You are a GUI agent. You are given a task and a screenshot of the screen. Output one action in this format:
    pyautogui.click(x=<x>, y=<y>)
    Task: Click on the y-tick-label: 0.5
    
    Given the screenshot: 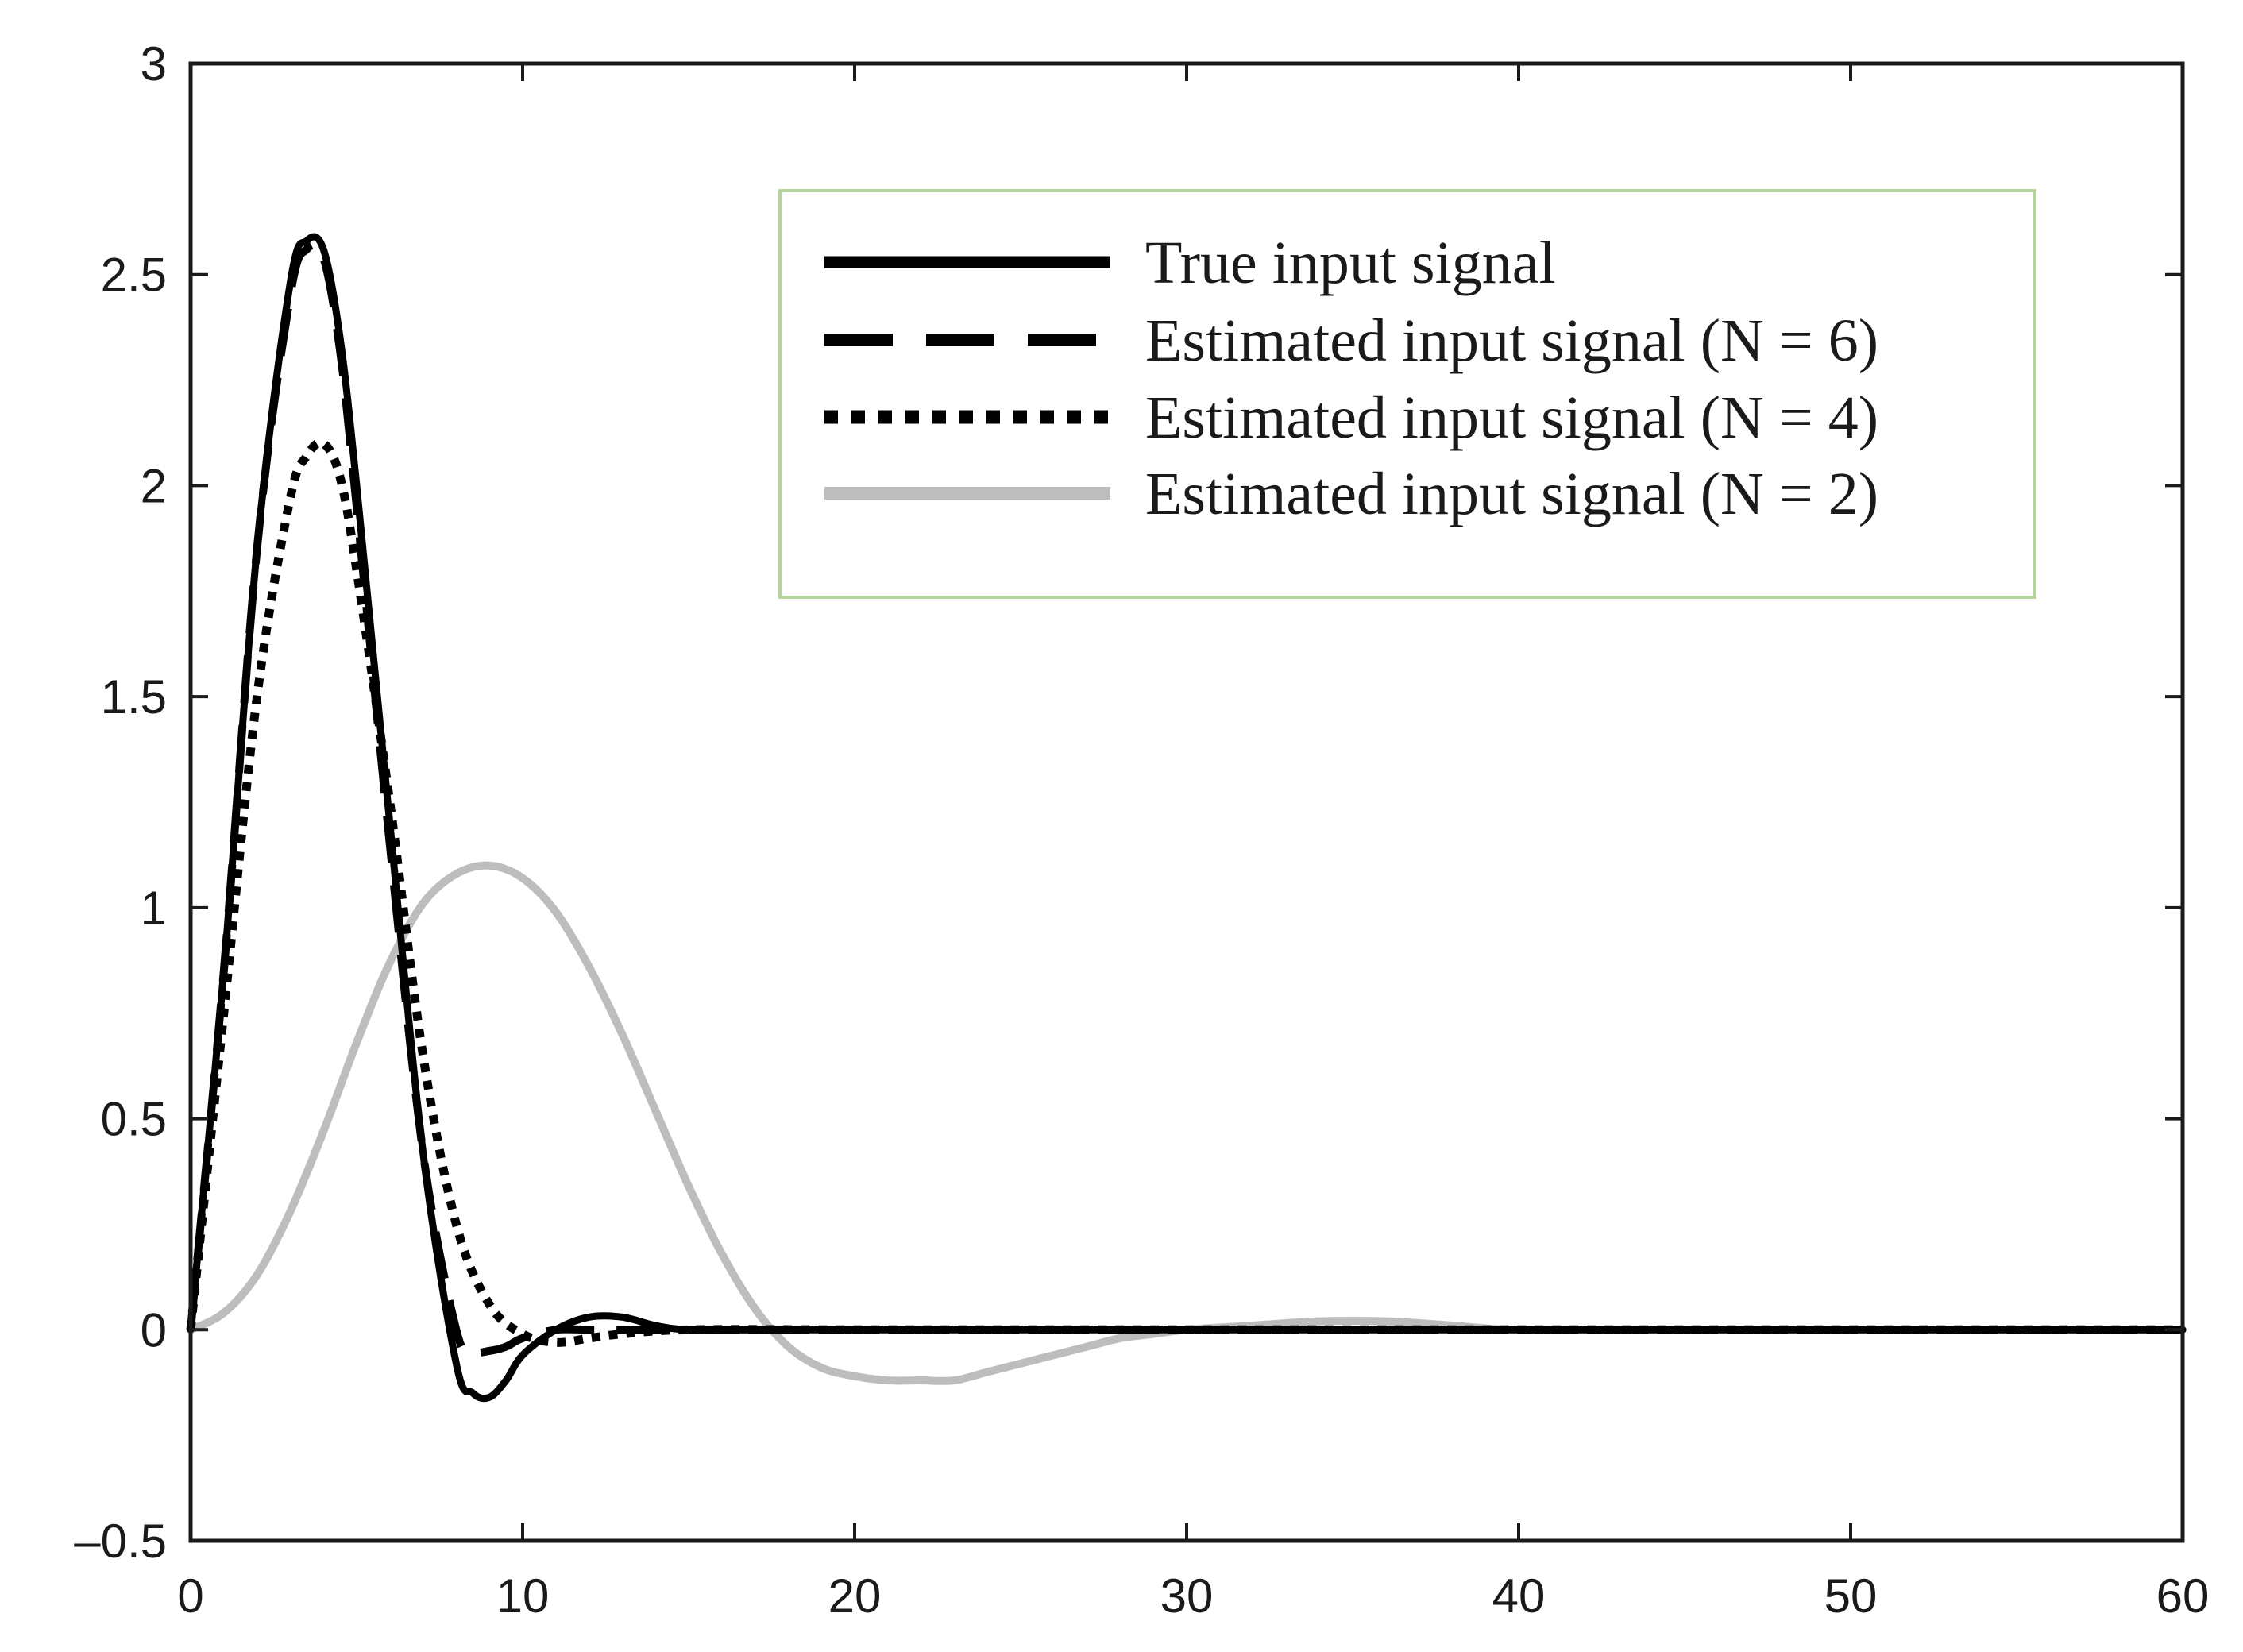 What is the action you would take?
    pyautogui.click(x=134, y=1119)
    